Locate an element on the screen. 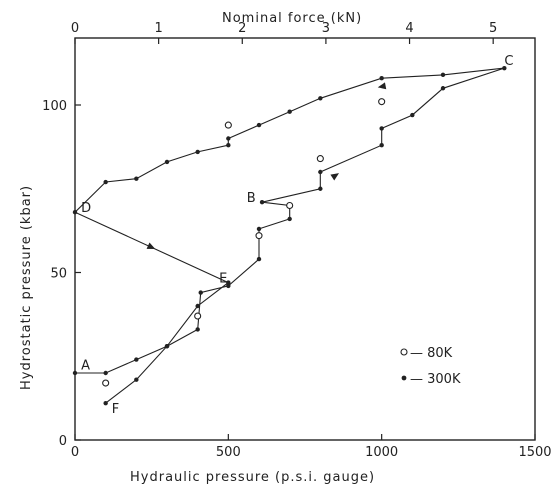 This screenshot has width=558, height=486. point-label-b: B is located at coordinates (251, 198).